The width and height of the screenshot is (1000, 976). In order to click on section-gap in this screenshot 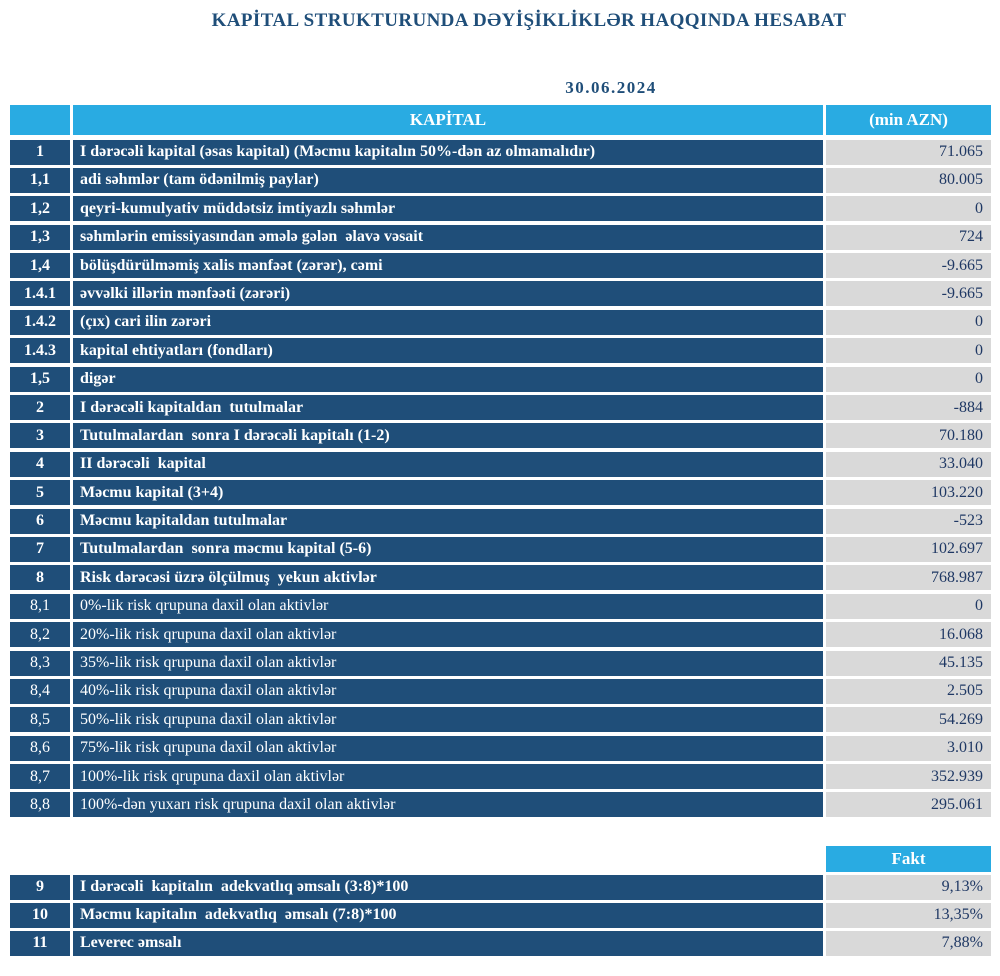, I will do `click(500, 833)`.